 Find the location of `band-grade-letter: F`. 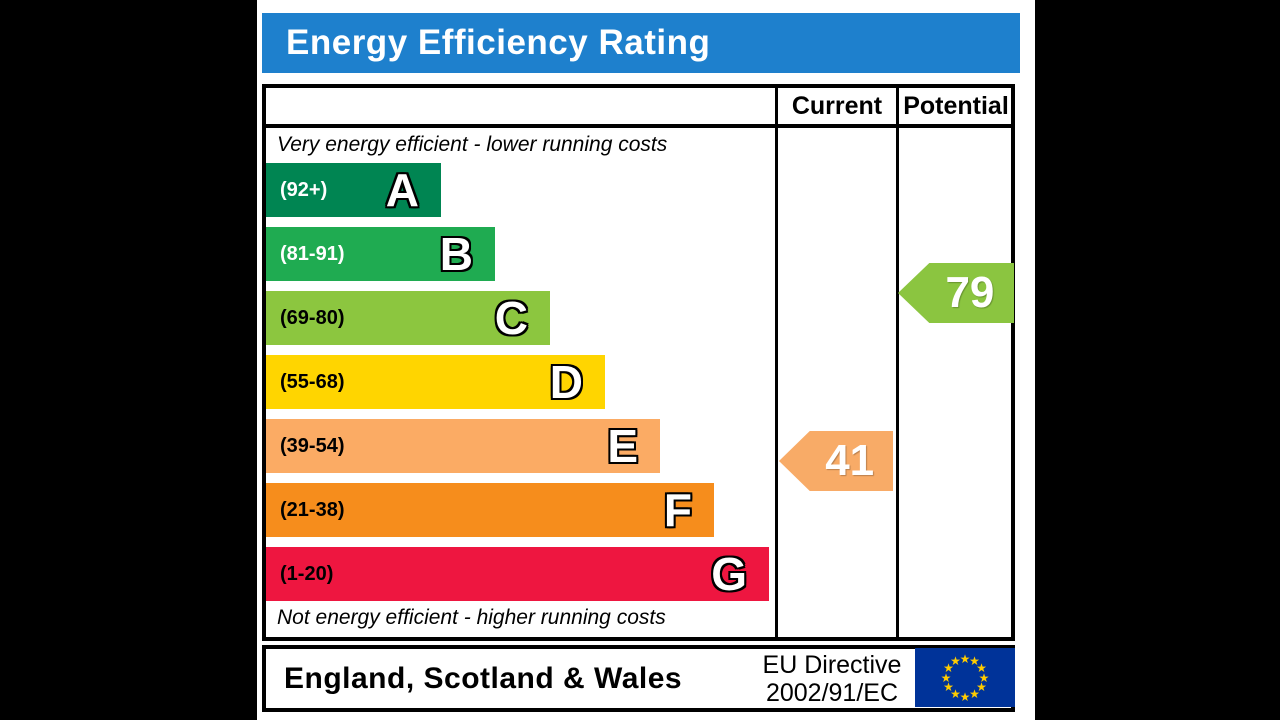

band-grade-letter: F is located at coordinates (677, 510).